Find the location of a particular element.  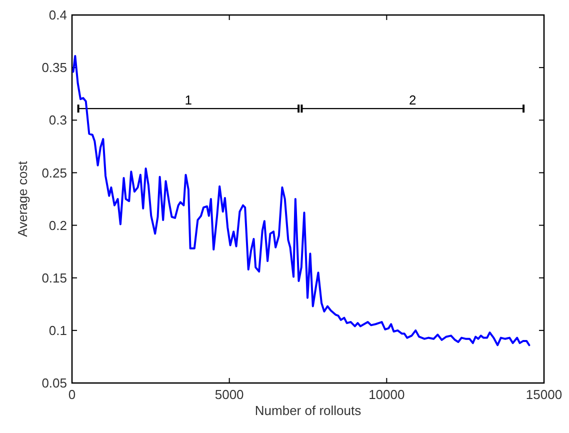

x-tick-label: 0 is located at coordinates (72, 394).